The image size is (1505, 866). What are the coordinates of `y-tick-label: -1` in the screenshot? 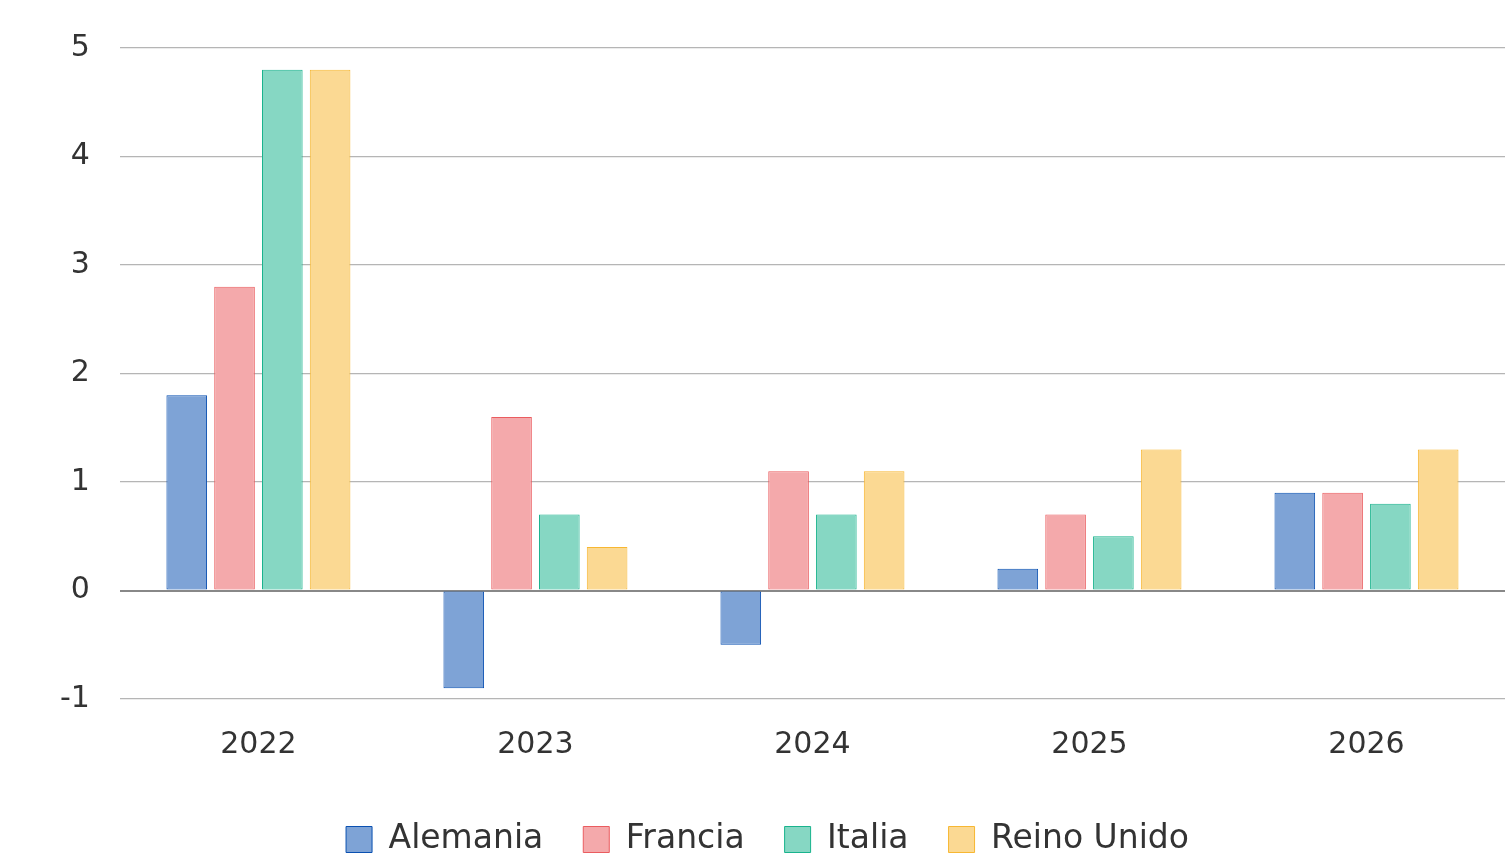 It's located at (74, 696).